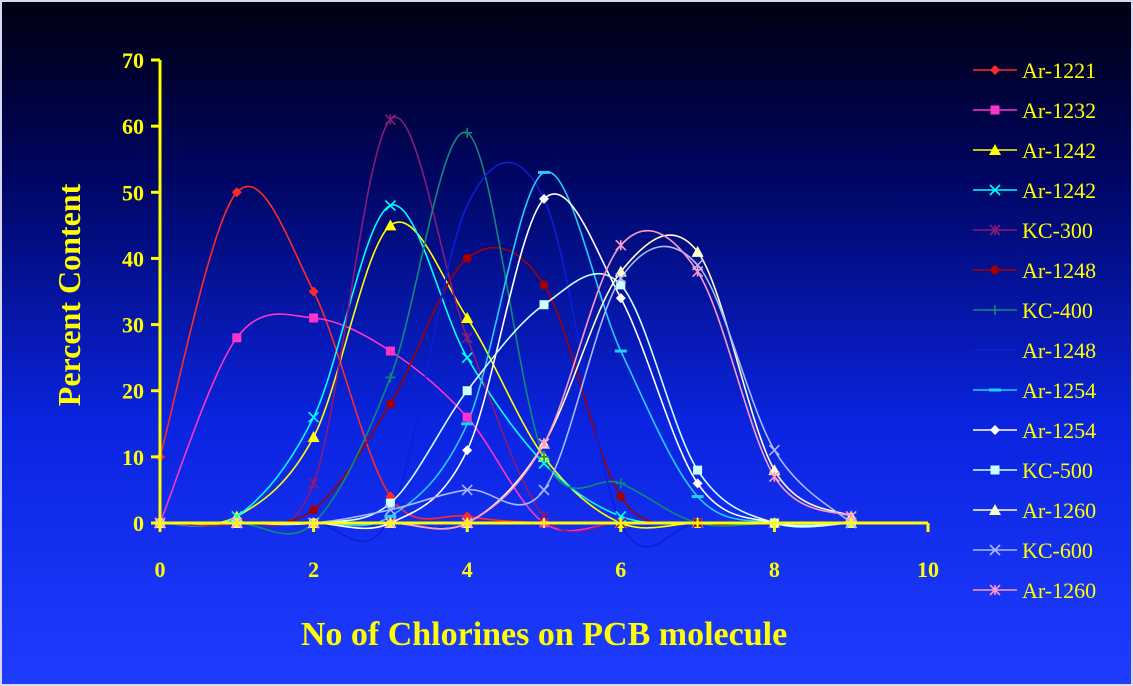  Describe the element at coordinates (1057, 230) in the screenshot. I see `legend-label: KC-300` at that location.